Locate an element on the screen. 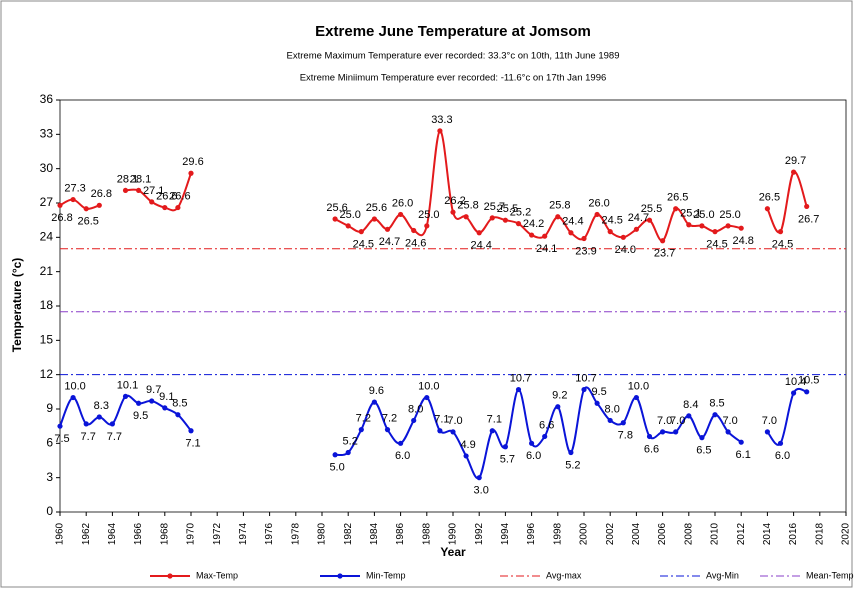 The height and width of the screenshot is (594, 854). data-label: 25.2 is located at coordinates (520, 213).